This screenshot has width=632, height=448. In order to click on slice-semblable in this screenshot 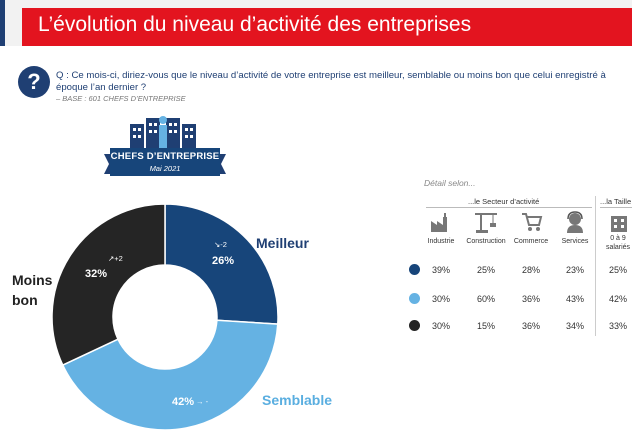, I will do `click(170, 375)`.